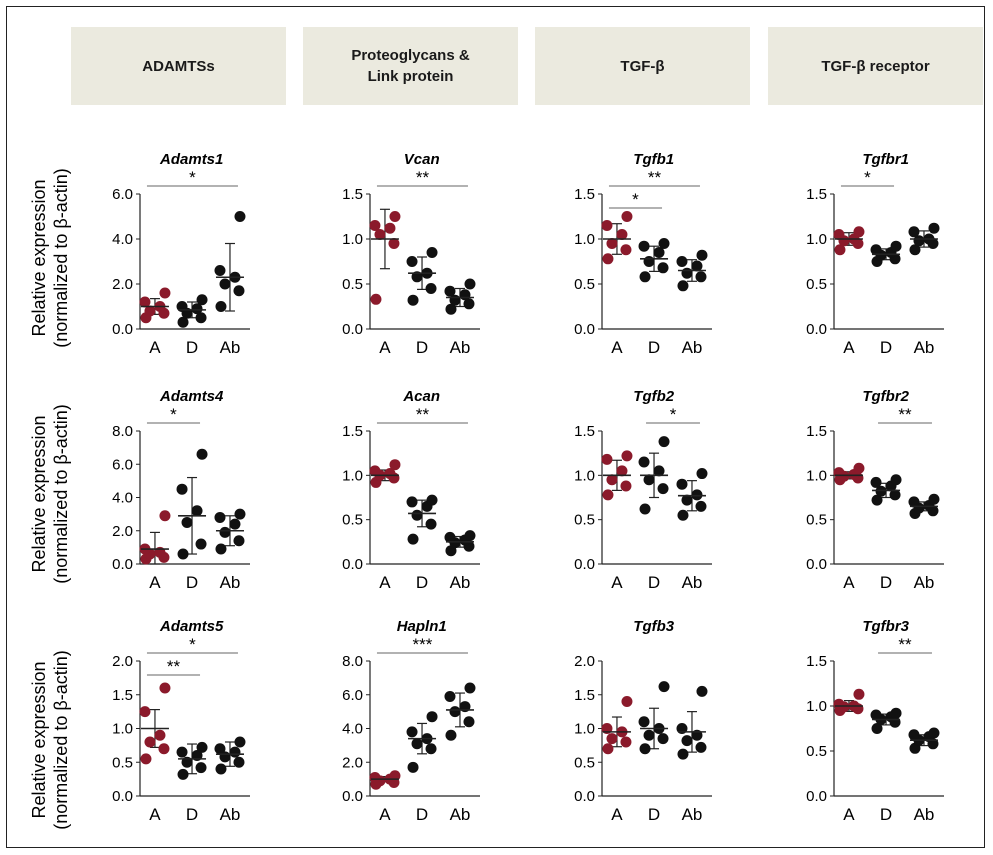 The width and height of the screenshot is (993, 855). I want to click on panel-tgfbr3: Tgfbr3 0.0 0.5 1.0 1.5 A D Ab **, so click(875, 721).